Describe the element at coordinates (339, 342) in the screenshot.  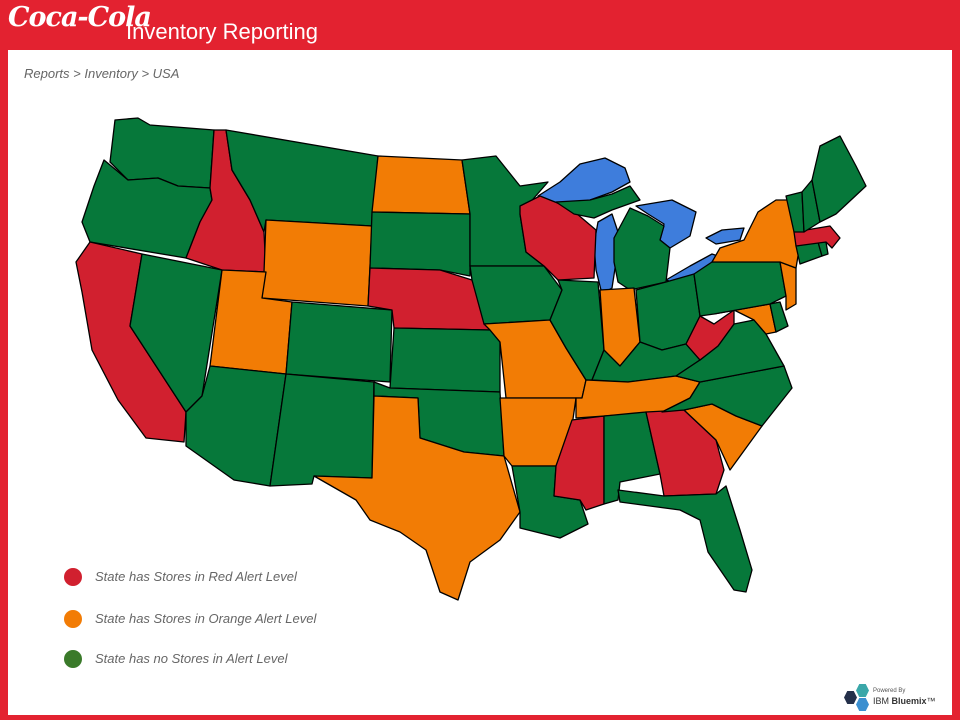
I see `state-CO` at that location.